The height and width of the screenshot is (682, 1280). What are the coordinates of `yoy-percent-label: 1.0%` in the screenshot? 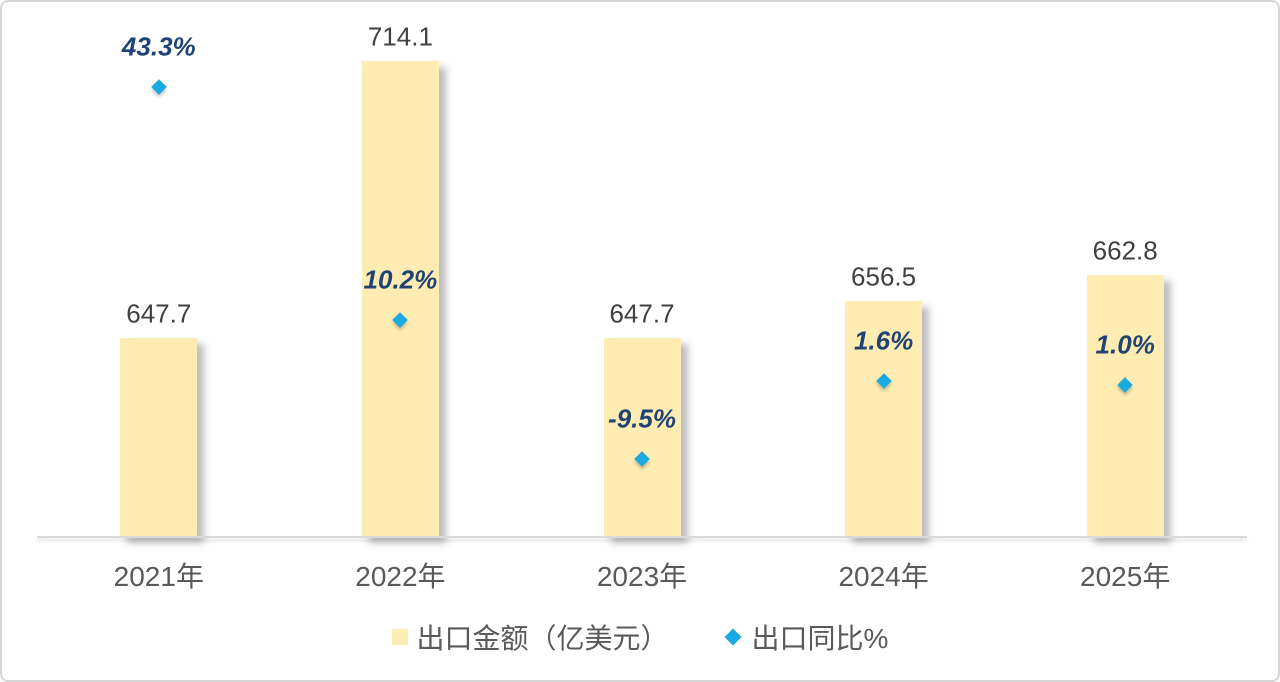 It's located at (1125, 344).